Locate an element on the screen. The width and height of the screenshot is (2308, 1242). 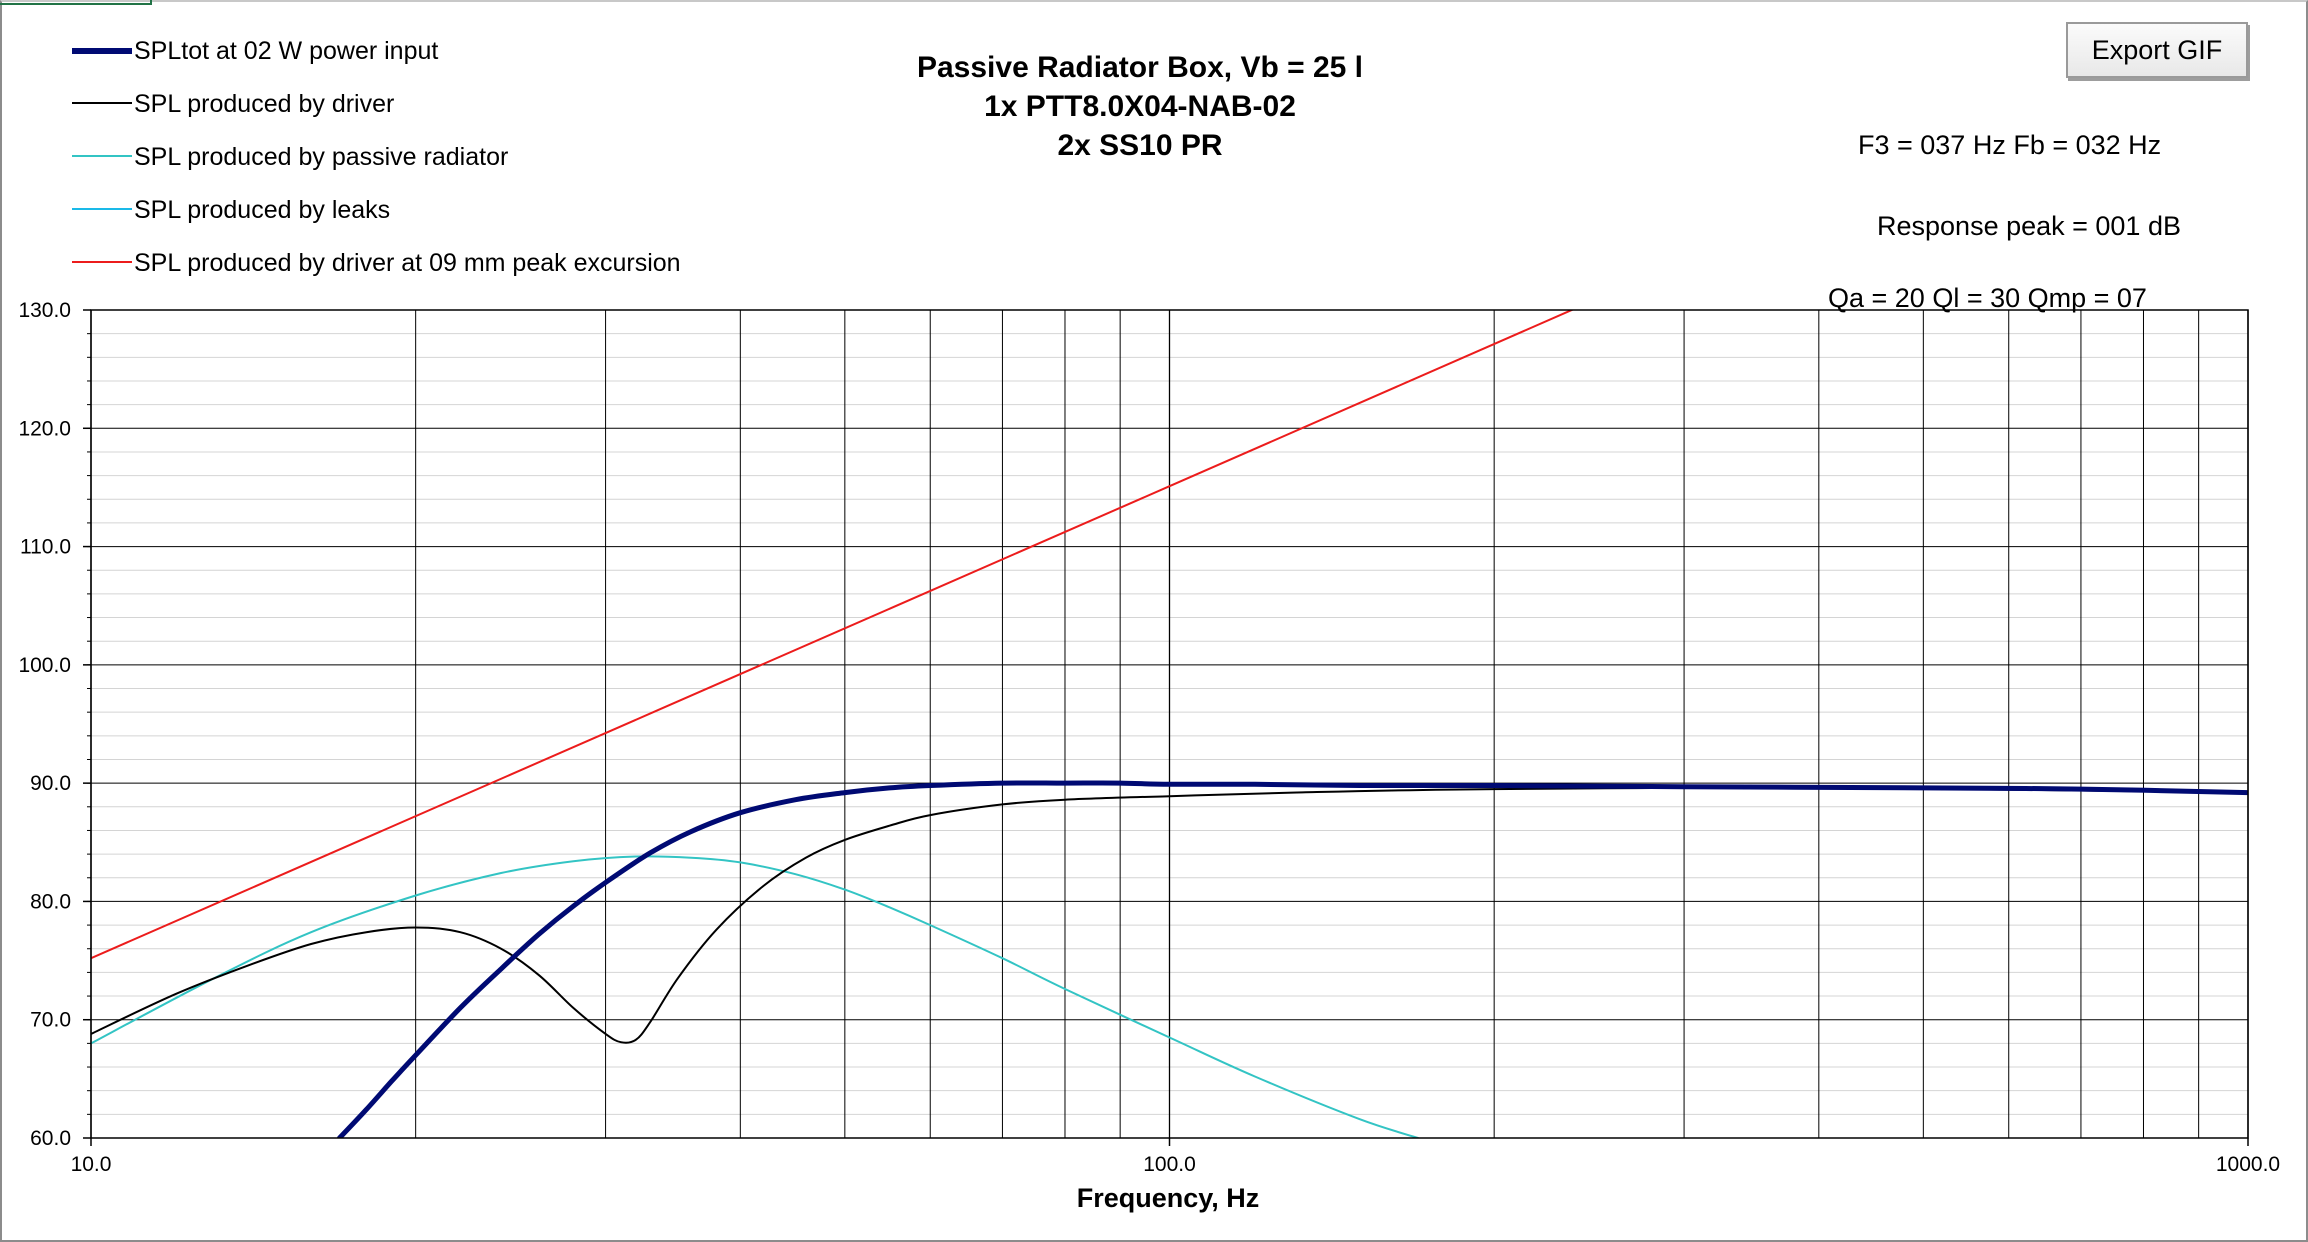
y-tick-label: 100.0 is located at coordinates (44, 665).